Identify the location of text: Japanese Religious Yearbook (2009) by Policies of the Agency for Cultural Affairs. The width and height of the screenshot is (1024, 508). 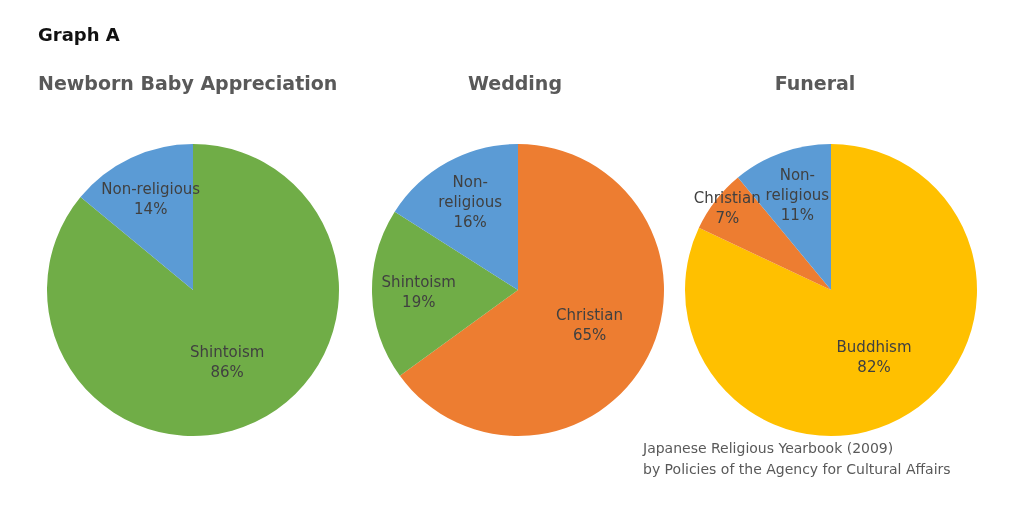
(797, 459).